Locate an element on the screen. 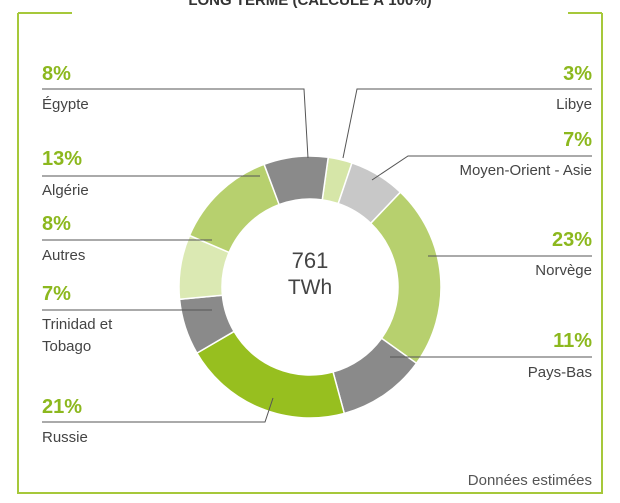  category-label: Algérie is located at coordinates (65, 190).